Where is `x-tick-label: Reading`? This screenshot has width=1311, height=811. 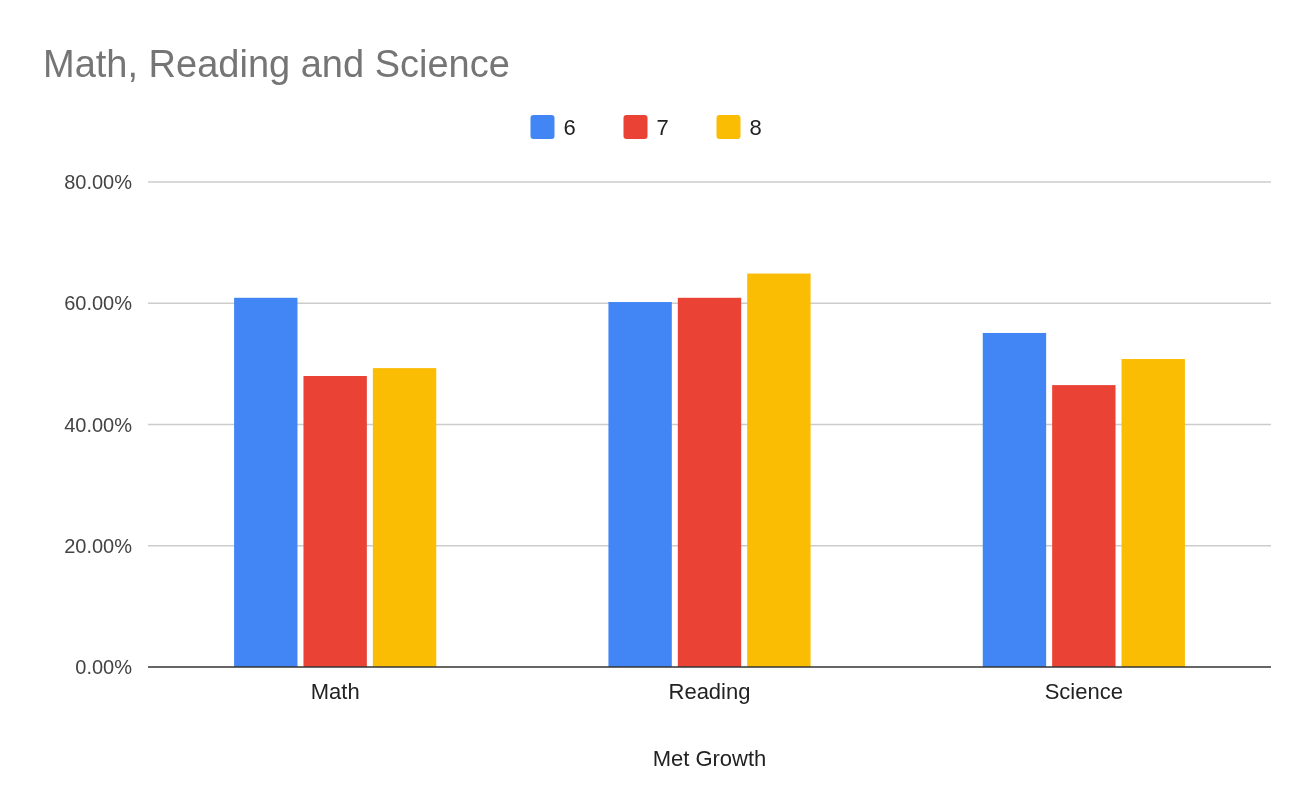 x-tick-label: Reading is located at coordinates (709, 691).